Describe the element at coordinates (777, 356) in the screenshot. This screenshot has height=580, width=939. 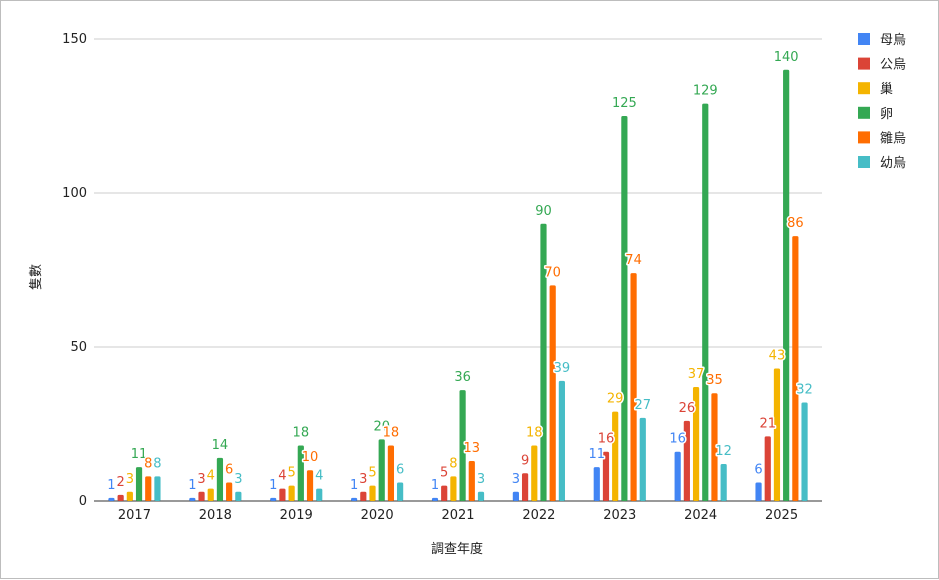
I see `data-label: 43` at that location.